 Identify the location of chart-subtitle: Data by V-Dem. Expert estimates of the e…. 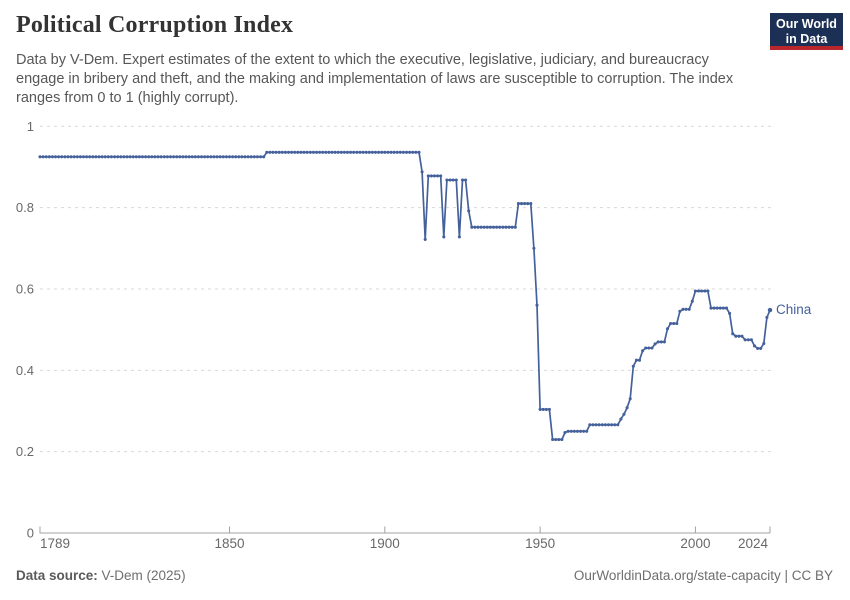
(375, 79).